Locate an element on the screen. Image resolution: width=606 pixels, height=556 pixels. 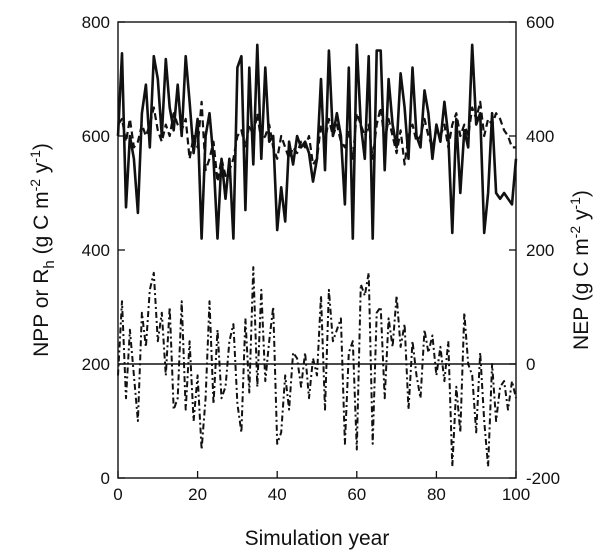
rh-series-line is located at coordinates (316, 141).